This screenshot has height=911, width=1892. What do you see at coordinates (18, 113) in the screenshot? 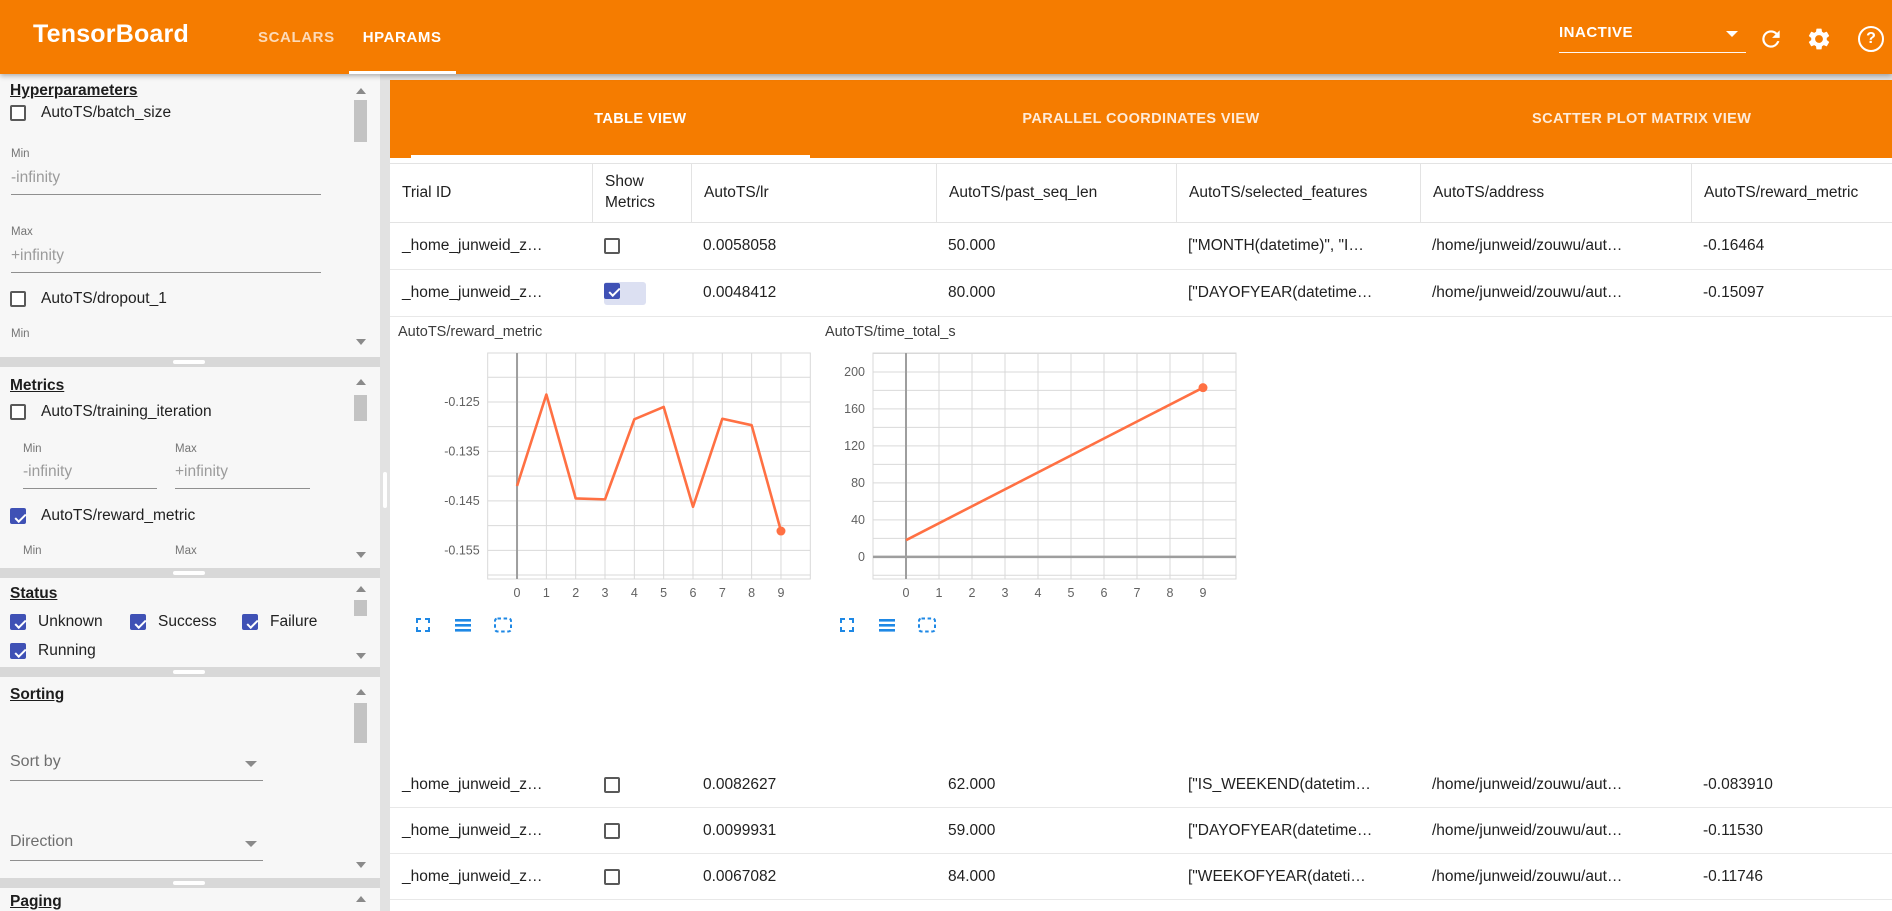
I see `checkbox-batch-size` at bounding box center [18, 113].